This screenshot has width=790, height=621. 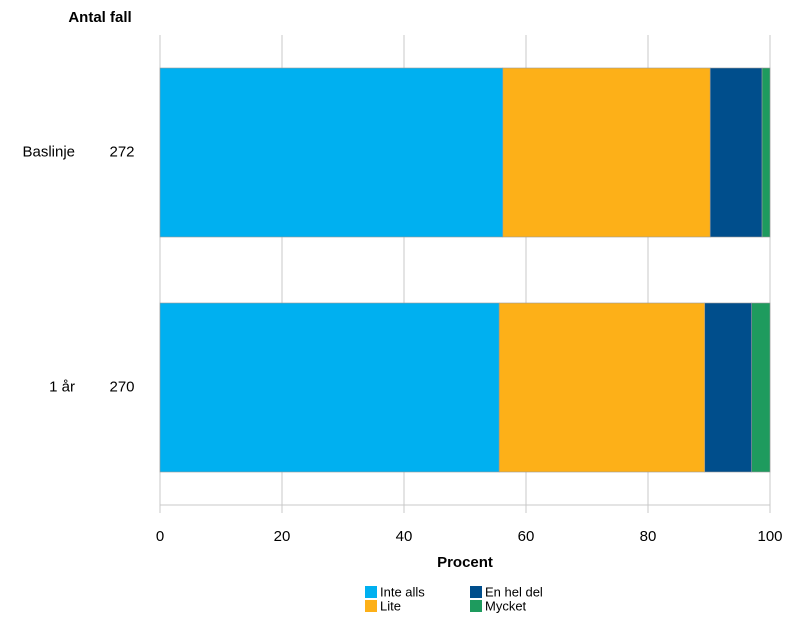 What do you see at coordinates (514, 591) in the screenshot?
I see `legend-label: En hel del` at bounding box center [514, 591].